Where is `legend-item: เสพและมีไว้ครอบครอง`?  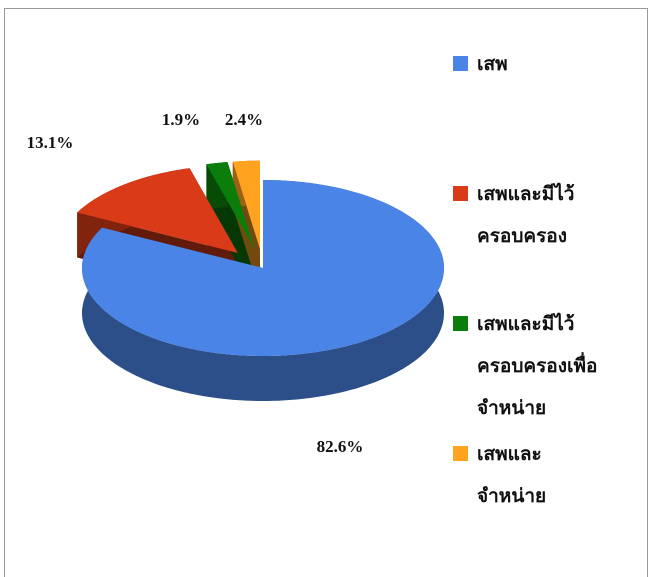 legend-item: เสพและมีไว้ครอบครอง is located at coordinates (528, 216).